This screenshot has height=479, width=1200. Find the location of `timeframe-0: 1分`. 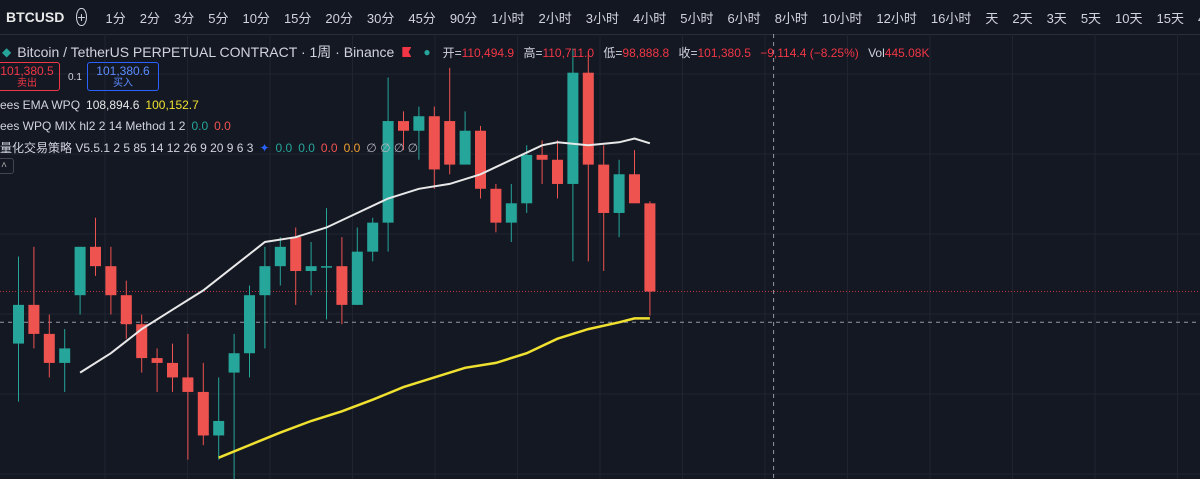

timeframe-0: 1分 is located at coordinates (115, 18).